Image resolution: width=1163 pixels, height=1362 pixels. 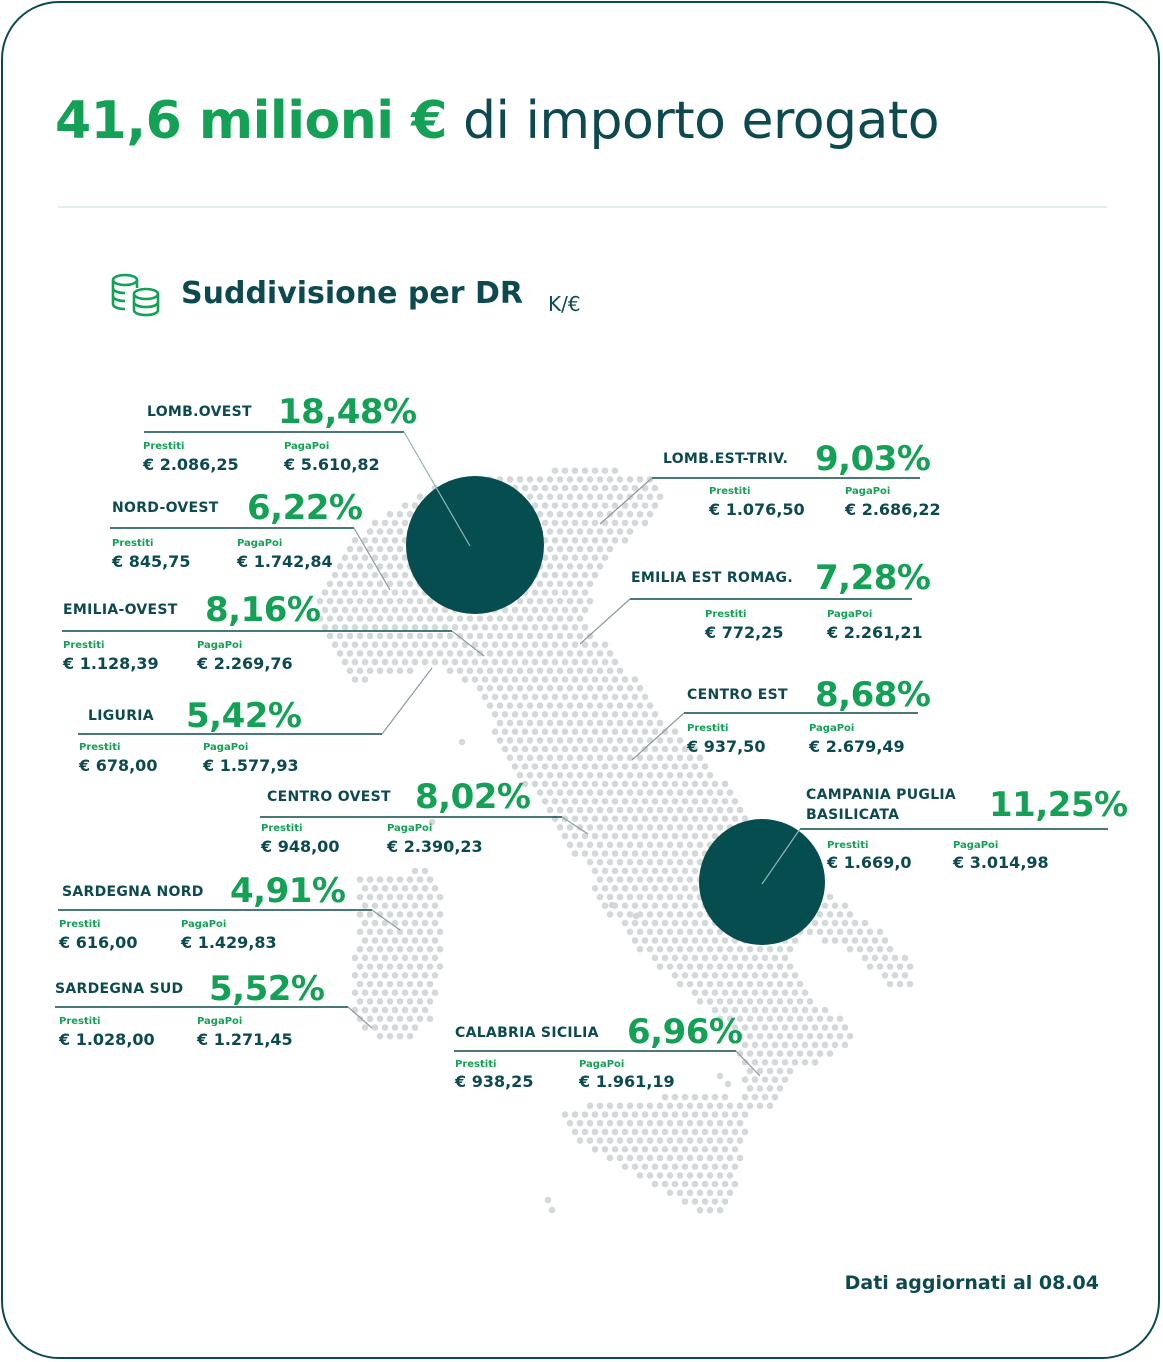 What do you see at coordinates (853, 815) in the screenshot?
I see `region-name-line2: BASILICATA` at bounding box center [853, 815].